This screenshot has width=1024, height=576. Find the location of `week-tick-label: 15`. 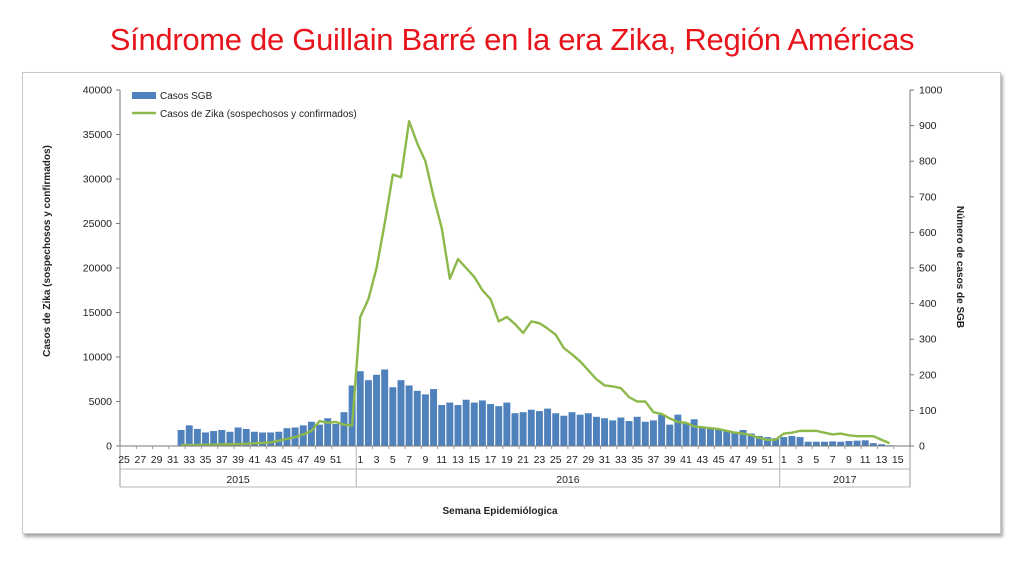

week-tick-label: 15 is located at coordinates (898, 460).